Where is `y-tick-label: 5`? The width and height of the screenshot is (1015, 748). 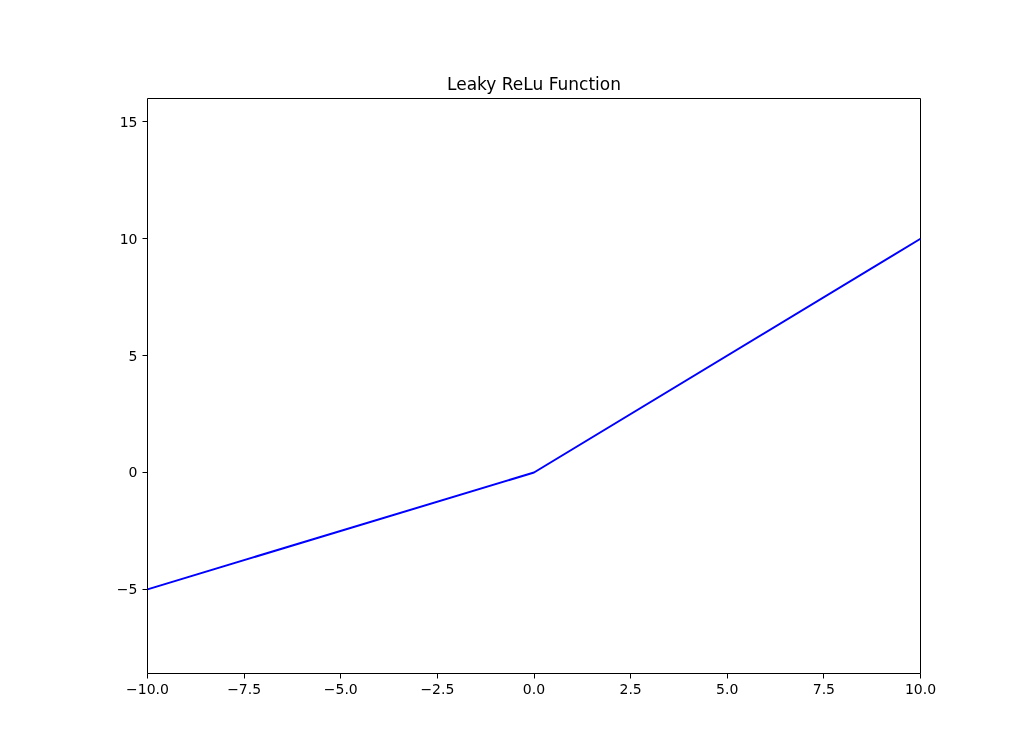 y-tick-label: 5 is located at coordinates (133, 355).